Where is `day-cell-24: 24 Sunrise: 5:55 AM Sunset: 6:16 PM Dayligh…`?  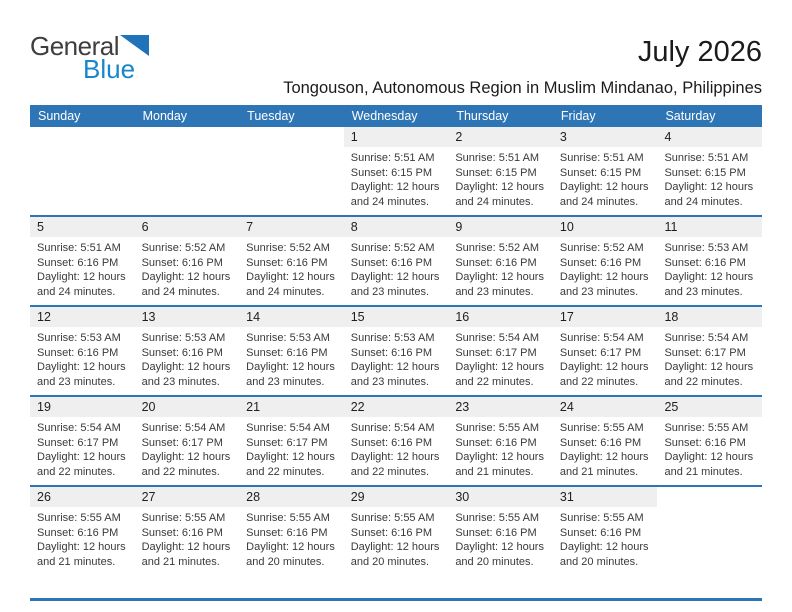
day-cell-24: 24 Sunrise: 5:55 AM Sunset: 6:16 PM Dayligh… is located at coordinates (605, 441).